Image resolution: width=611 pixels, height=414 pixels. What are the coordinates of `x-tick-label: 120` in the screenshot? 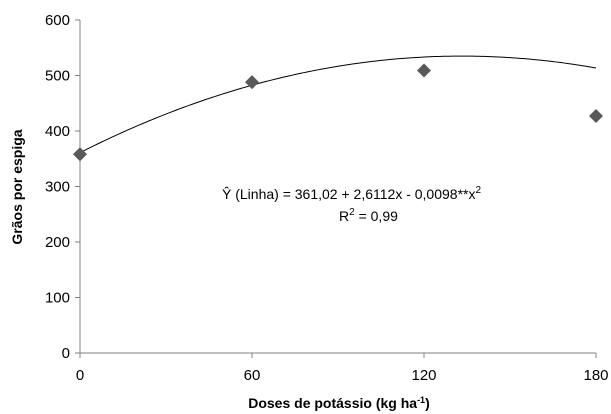 It's located at (423, 375).